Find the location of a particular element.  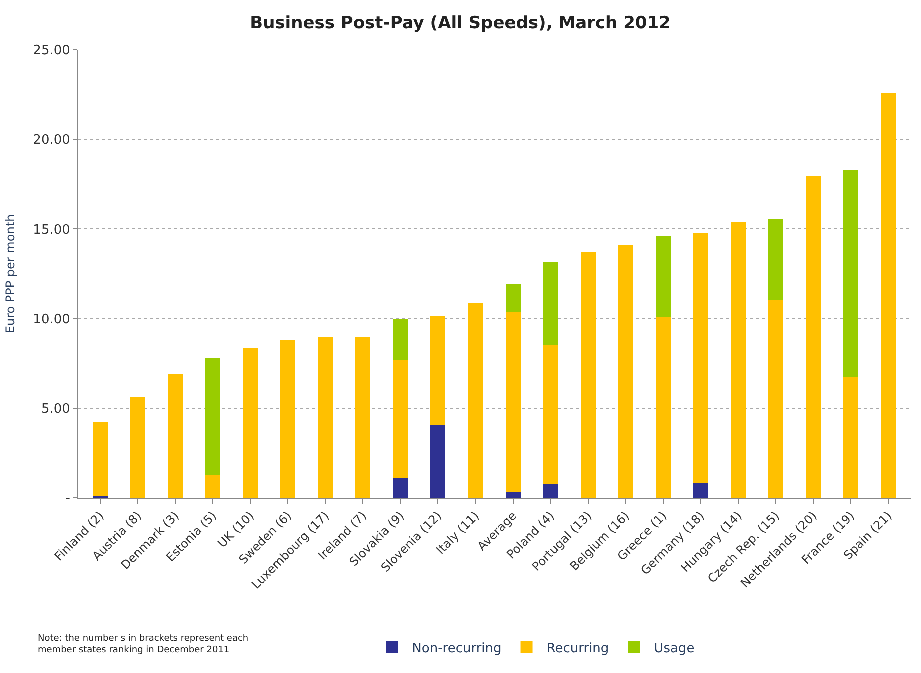

legend-label: Usage is located at coordinates (674, 648).